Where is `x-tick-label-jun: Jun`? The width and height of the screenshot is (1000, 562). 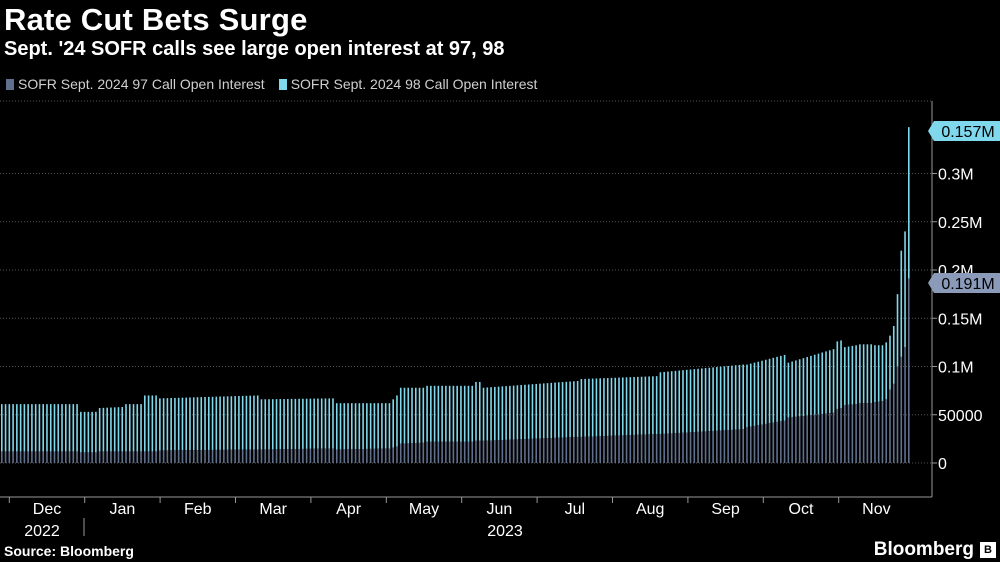
x-tick-label-jun: Jun is located at coordinates (500, 509).